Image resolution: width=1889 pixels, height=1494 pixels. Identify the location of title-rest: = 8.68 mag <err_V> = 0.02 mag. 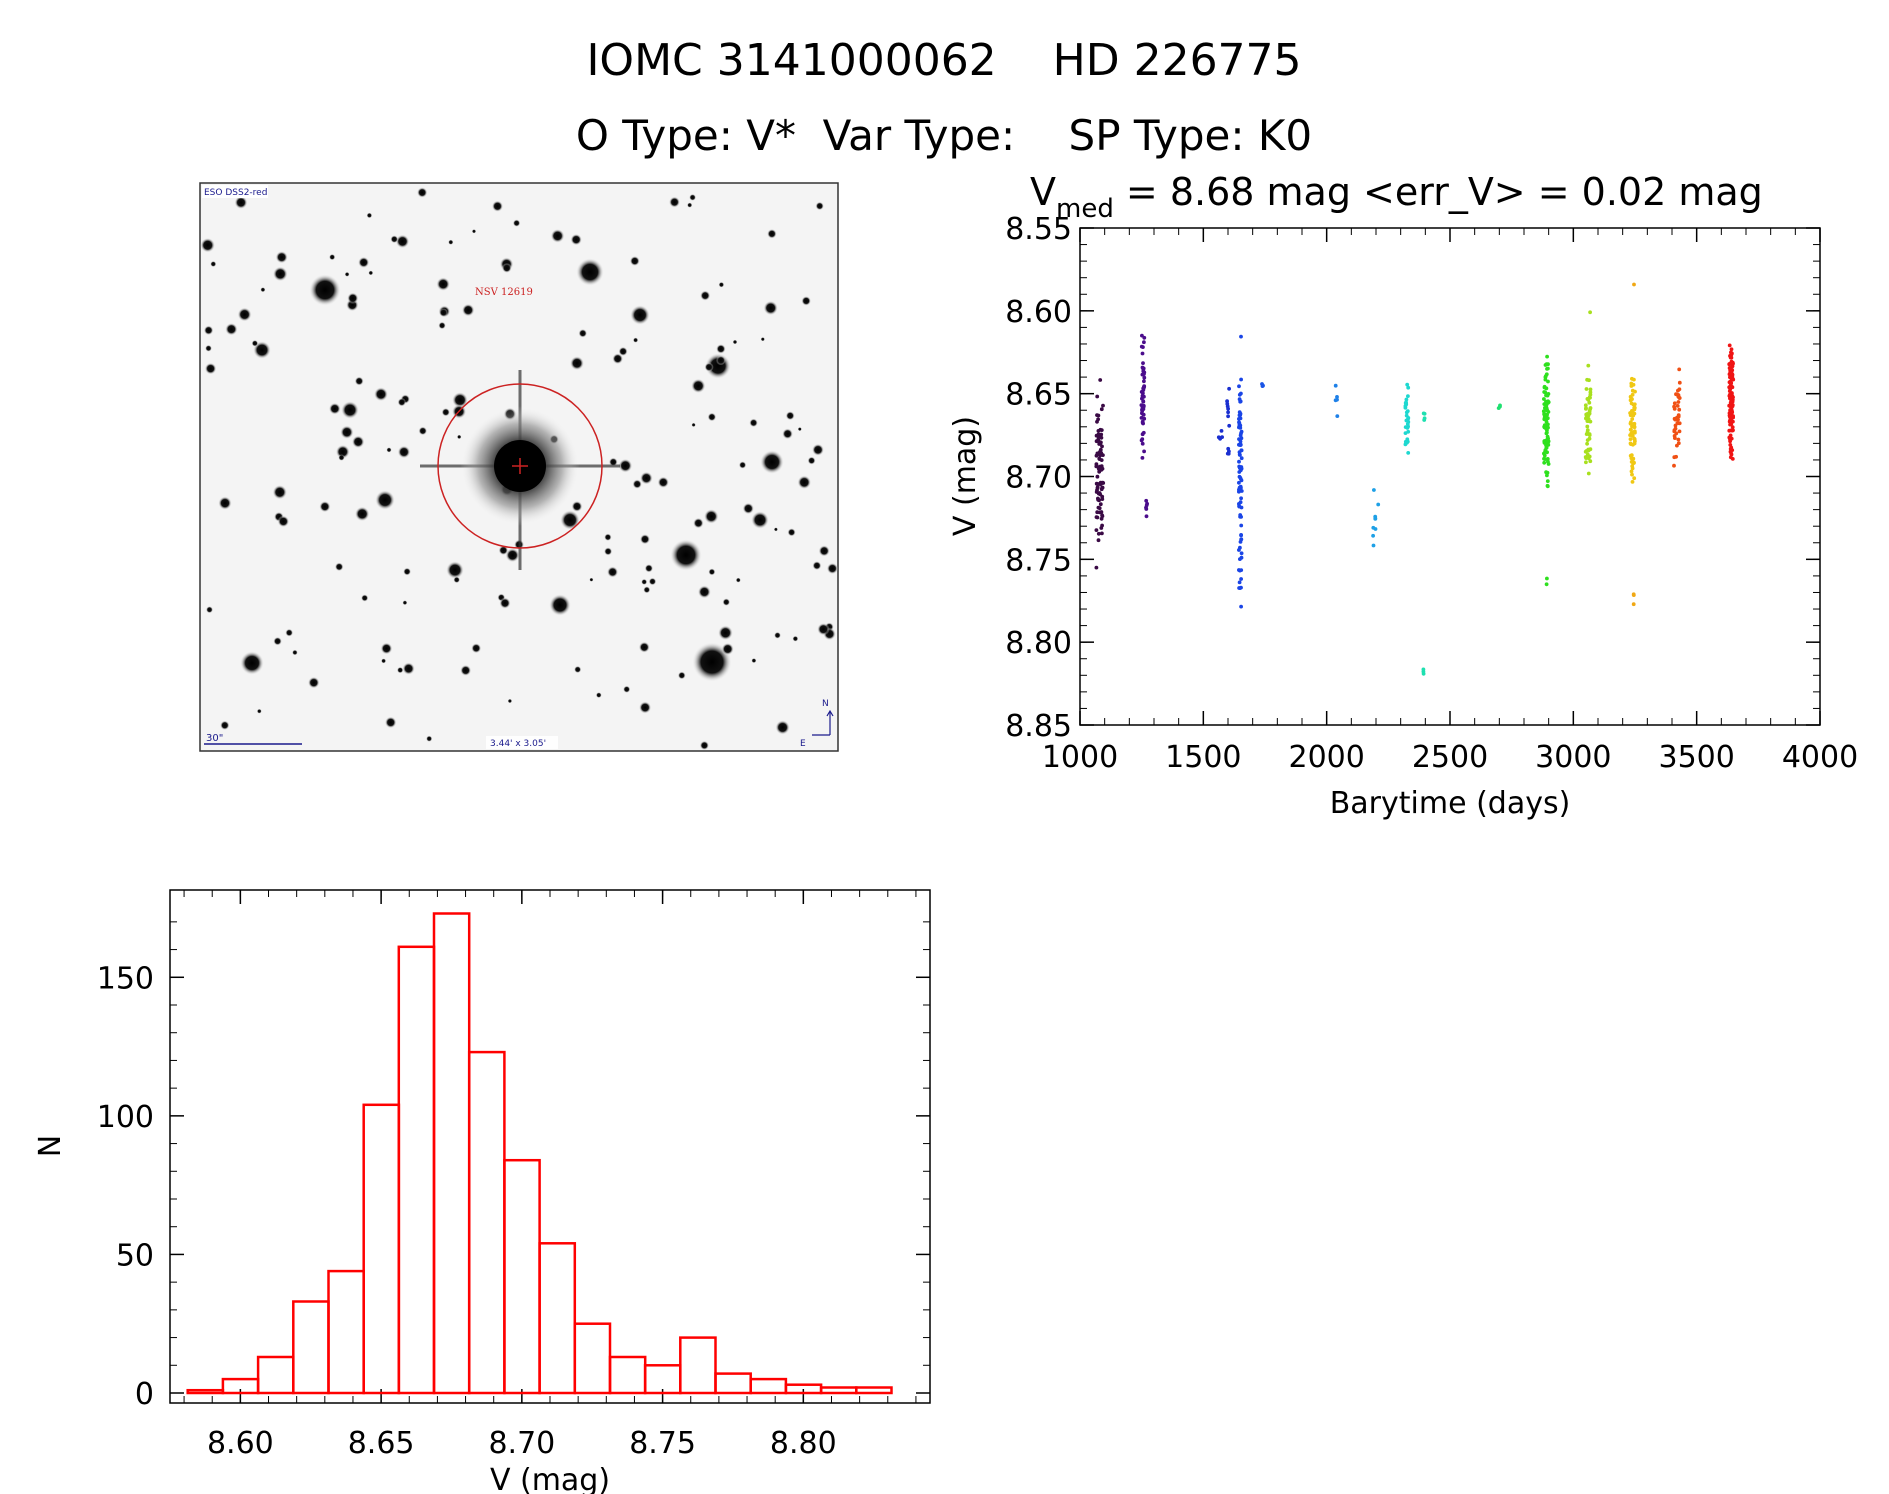
(1438, 192).